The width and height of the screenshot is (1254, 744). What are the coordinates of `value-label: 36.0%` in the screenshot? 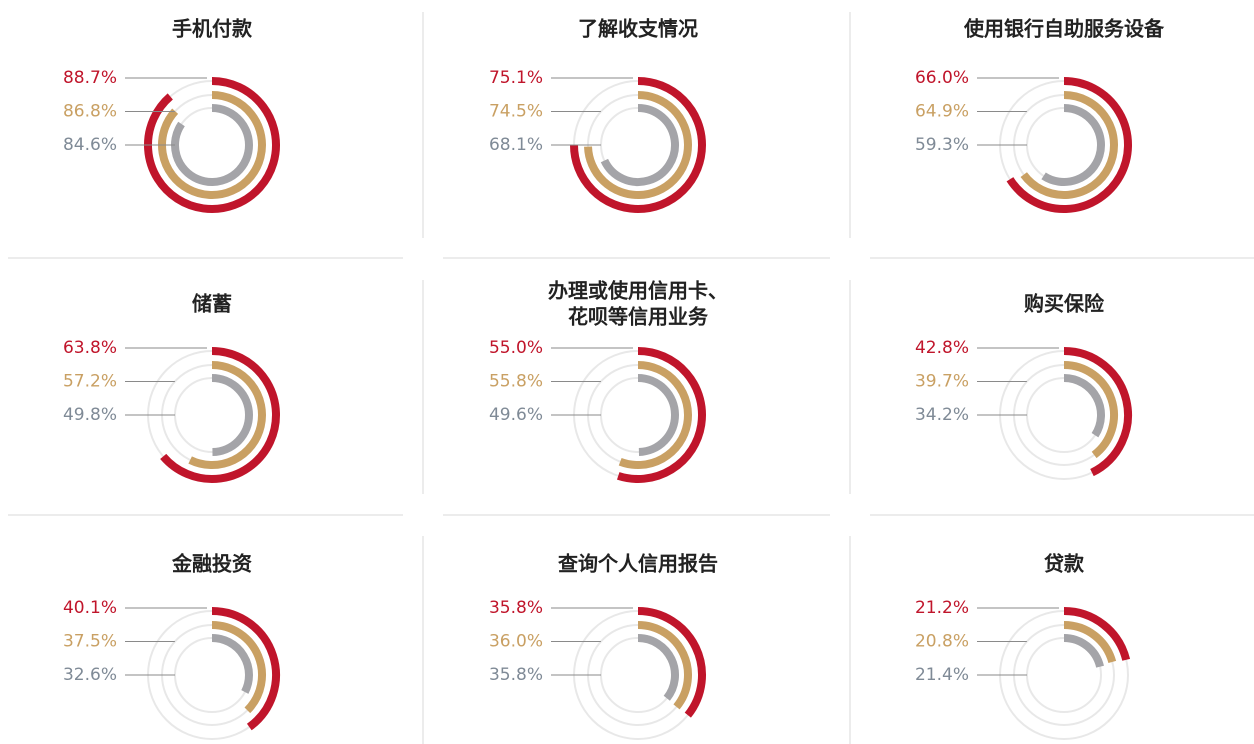 It's located at (516, 642).